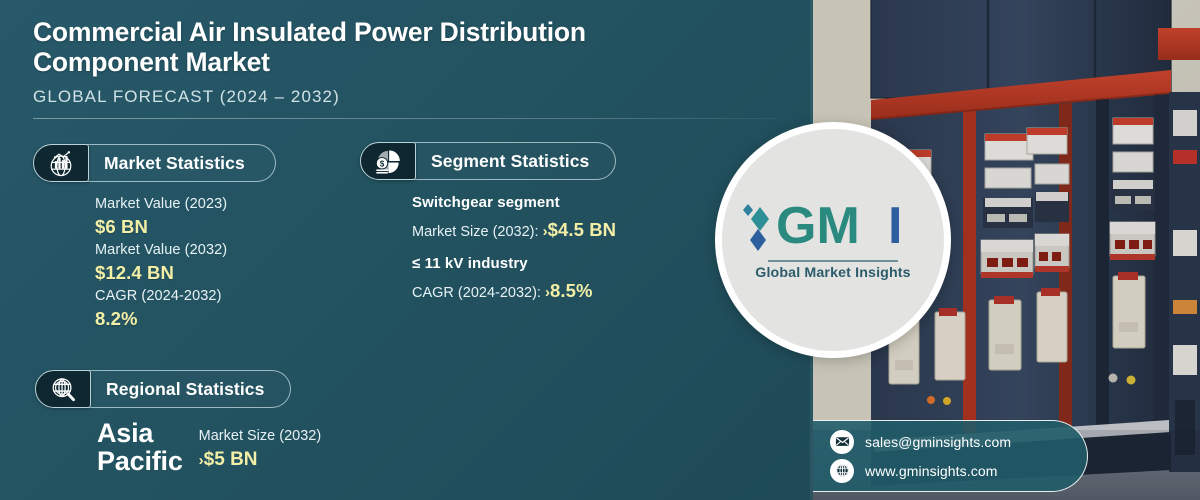 The image size is (1200, 500). I want to click on gmi-logo-mark: GM I, so click(833, 227).